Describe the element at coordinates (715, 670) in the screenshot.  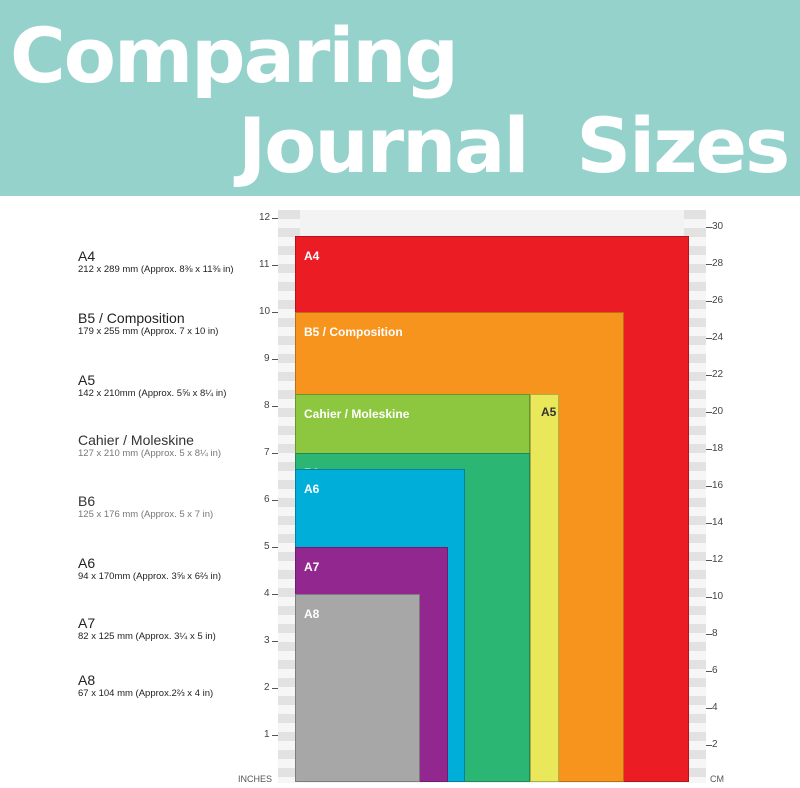
I see `cm-tick-label: 6` at that location.